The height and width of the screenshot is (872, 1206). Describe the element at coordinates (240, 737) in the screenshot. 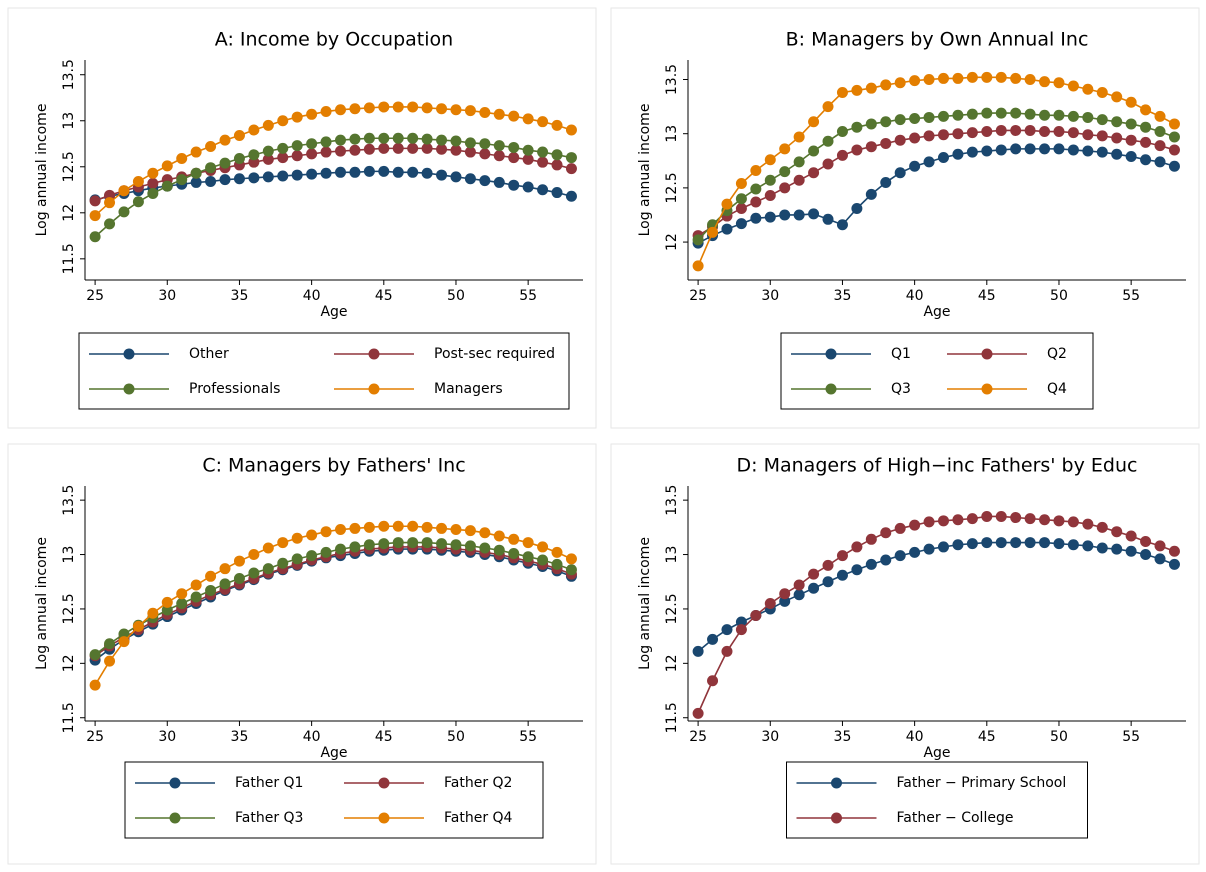

I see `x-tick-label: 35` at that location.